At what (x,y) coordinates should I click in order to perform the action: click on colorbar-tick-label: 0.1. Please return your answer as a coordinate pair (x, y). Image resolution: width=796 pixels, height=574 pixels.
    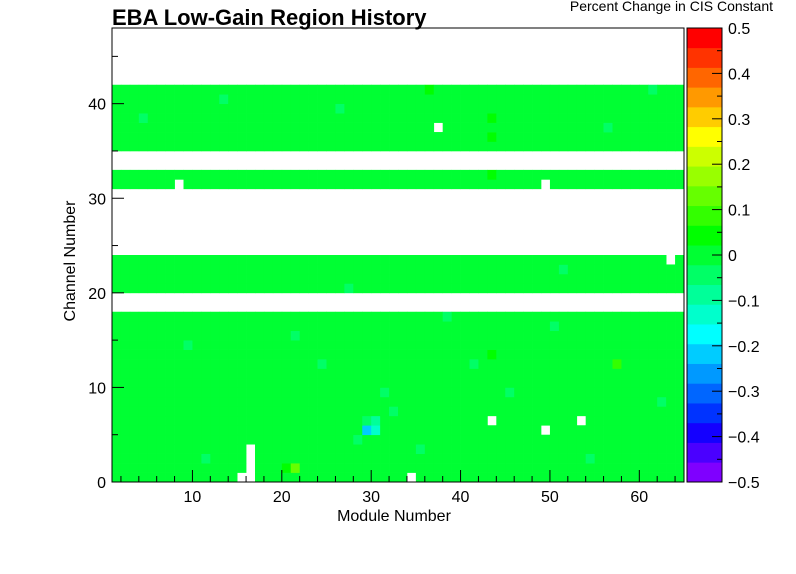
    Looking at the image, I should click on (739, 211).